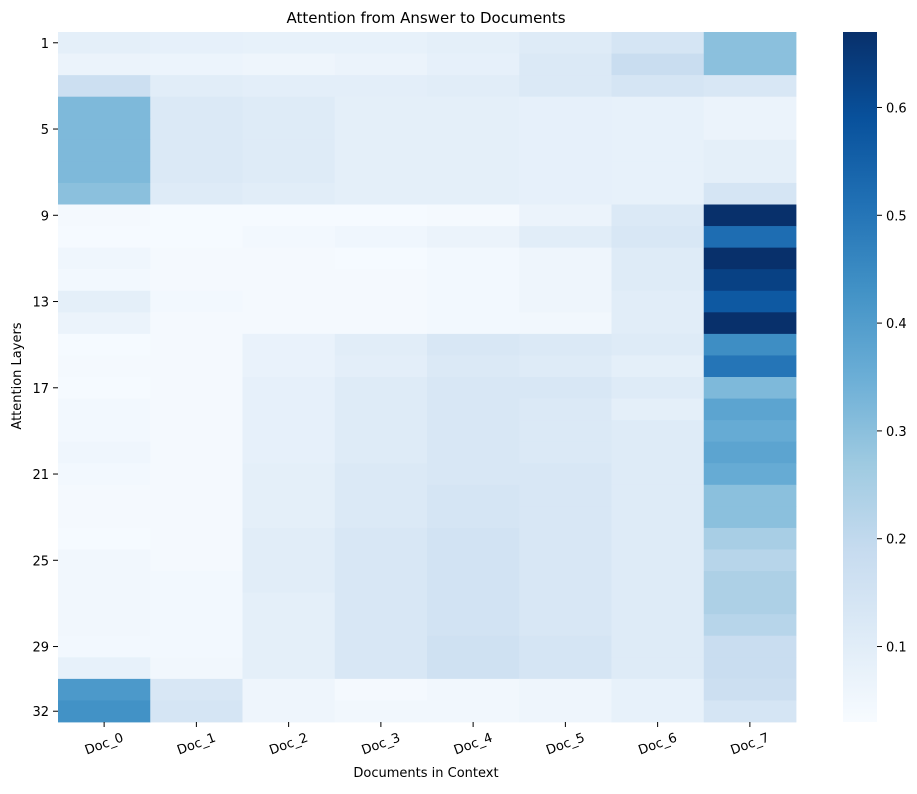 The image size is (917, 794). What do you see at coordinates (17, 375) in the screenshot?
I see `y-axis-label: Attention Layers` at bounding box center [17, 375].